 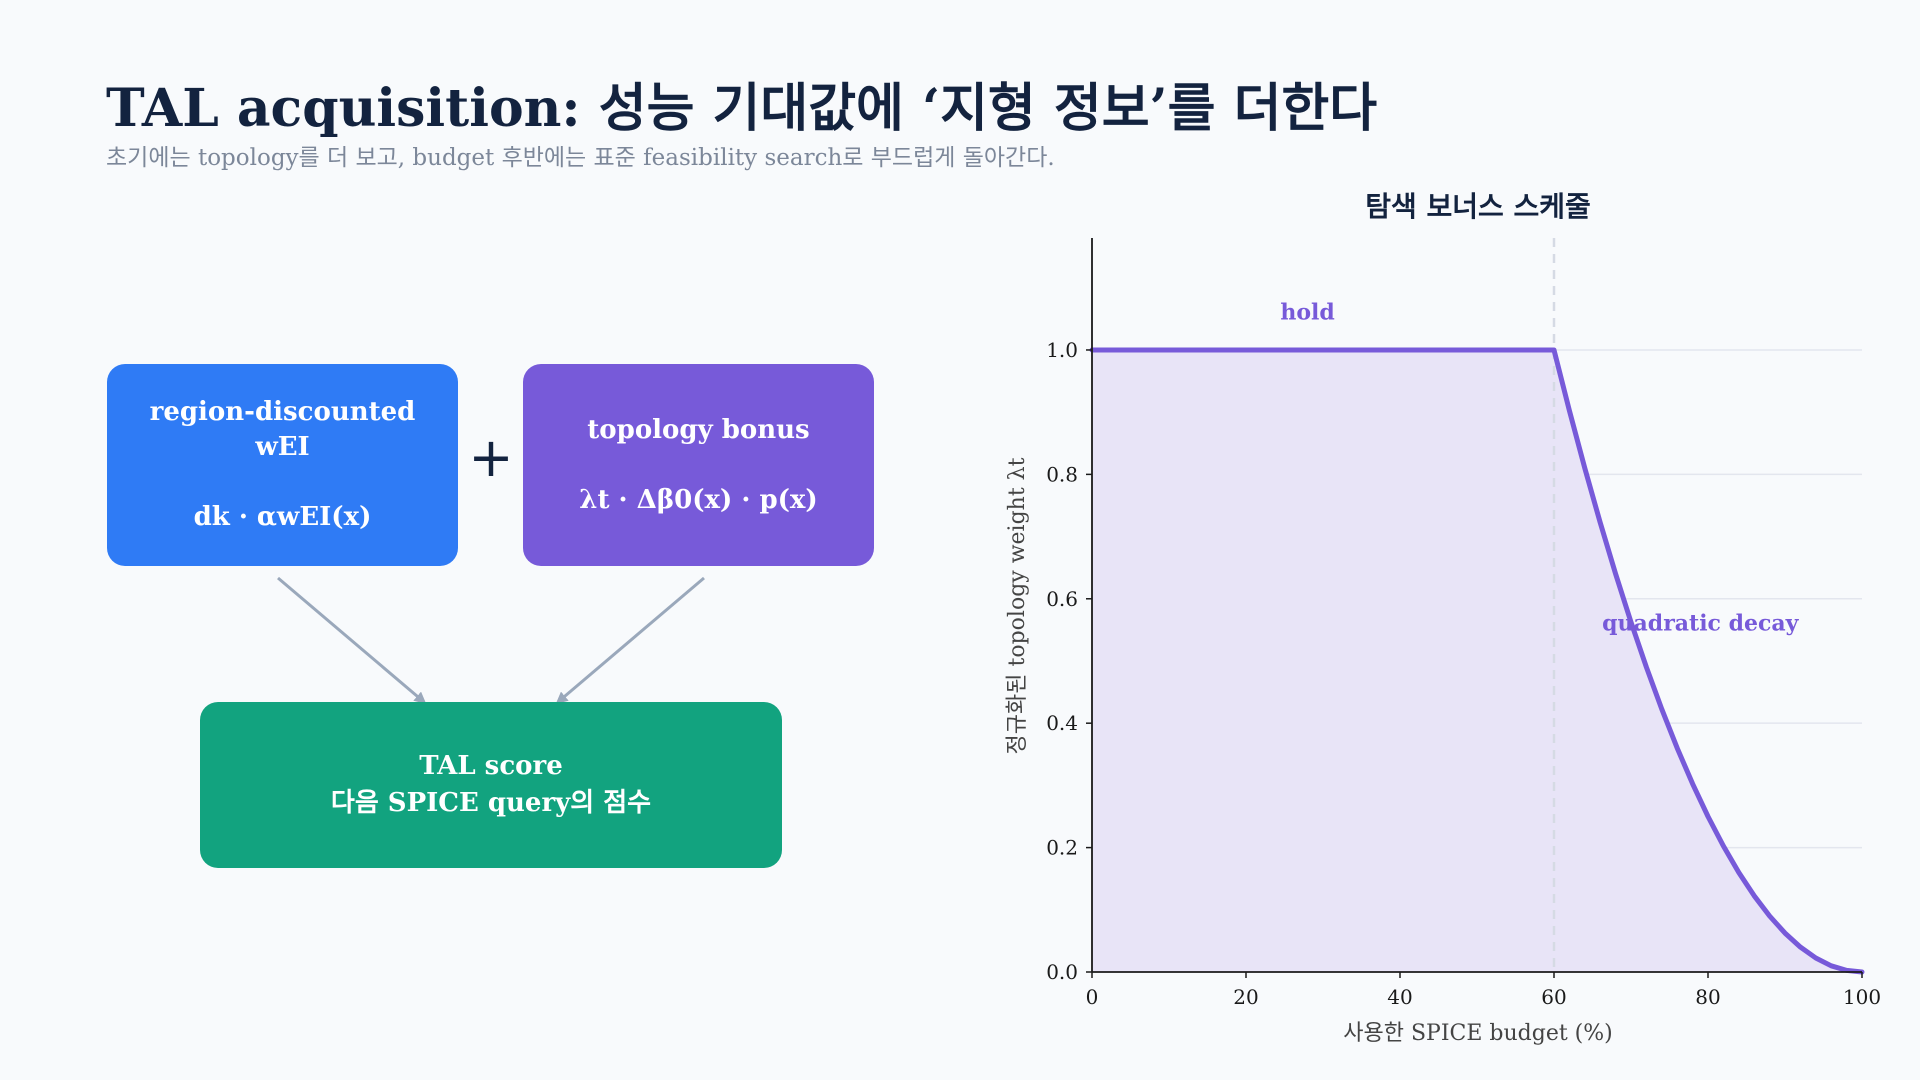 I want to click on tal-score-description: 다음 SPICE query의 점수, so click(x=491, y=803).